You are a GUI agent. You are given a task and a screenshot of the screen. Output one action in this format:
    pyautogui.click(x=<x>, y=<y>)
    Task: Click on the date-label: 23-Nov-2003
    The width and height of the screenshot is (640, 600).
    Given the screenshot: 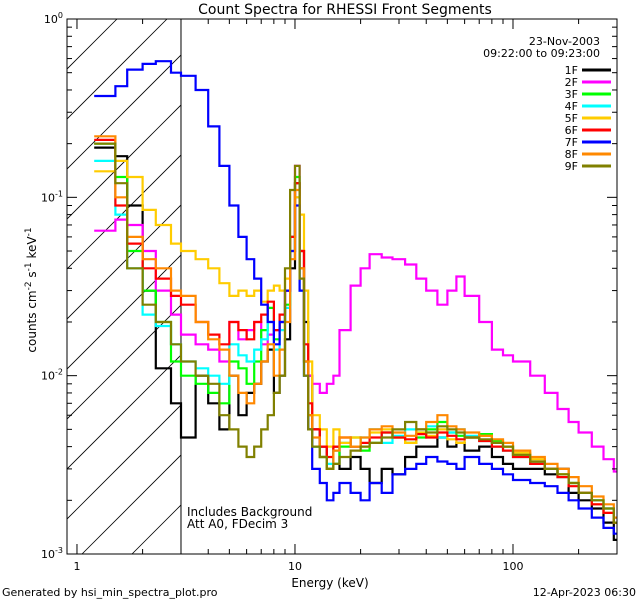 What is the action you would take?
    pyautogui.click(x=564, y=41)
    